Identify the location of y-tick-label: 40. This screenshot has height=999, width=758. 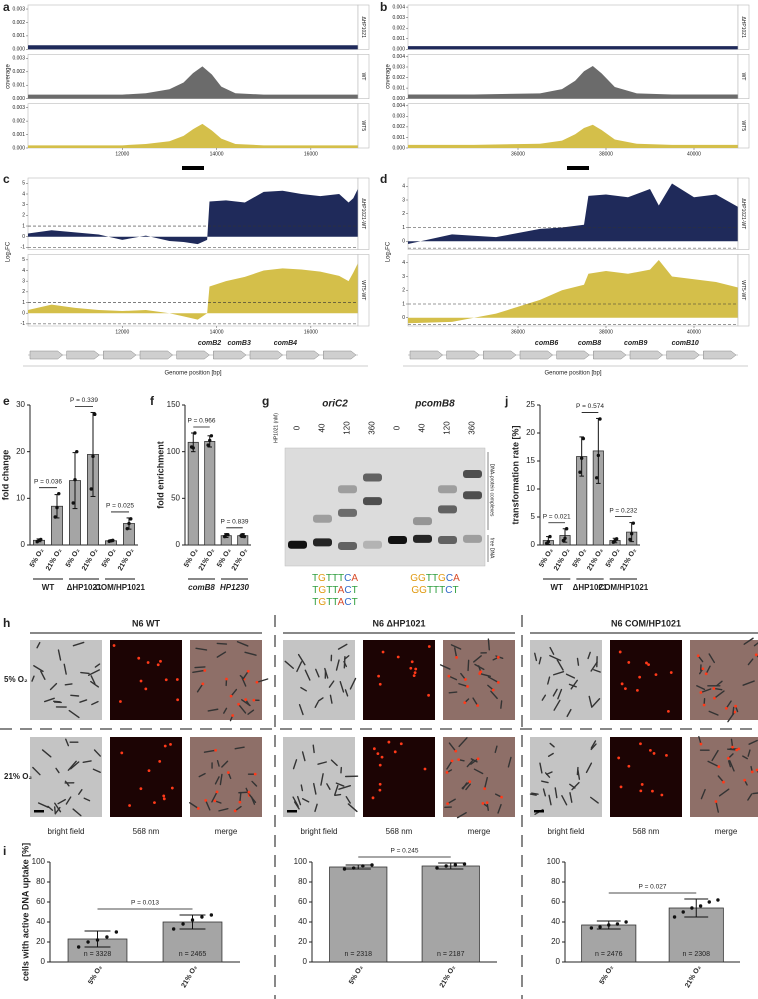
(555, 921).